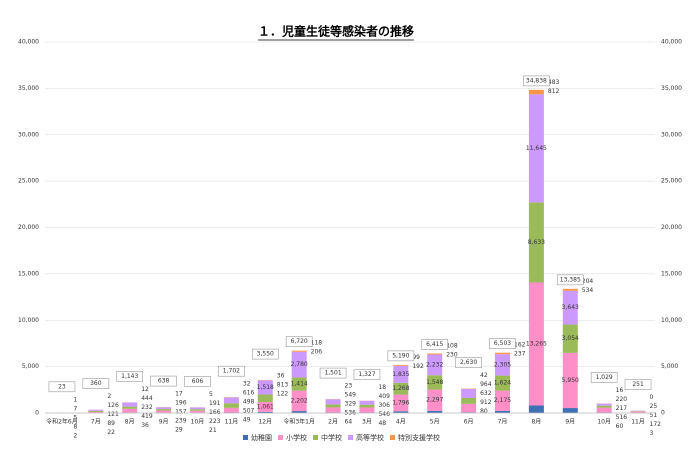 The image size is (700, 467). Describe the element at coordinates (109, 396) in the screenshot. I see `data-label: 2` at that location.